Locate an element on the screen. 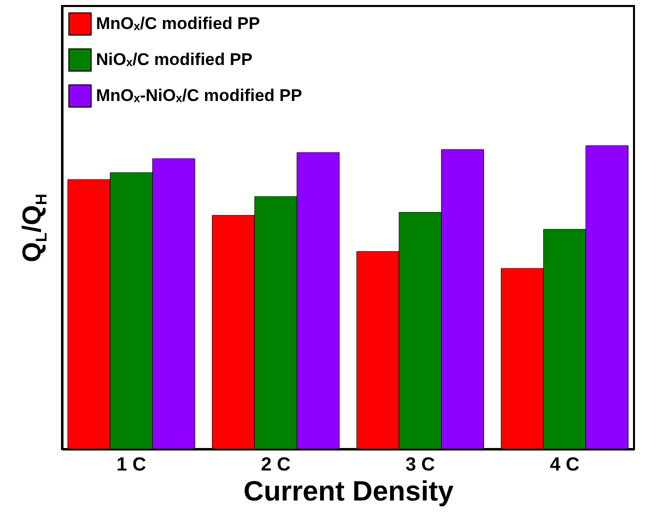 The height and width of the screenshot is (529, 646). legend-label: MnOₓ-NiOₓ/C modified PP is located at coordinates (199, 95).